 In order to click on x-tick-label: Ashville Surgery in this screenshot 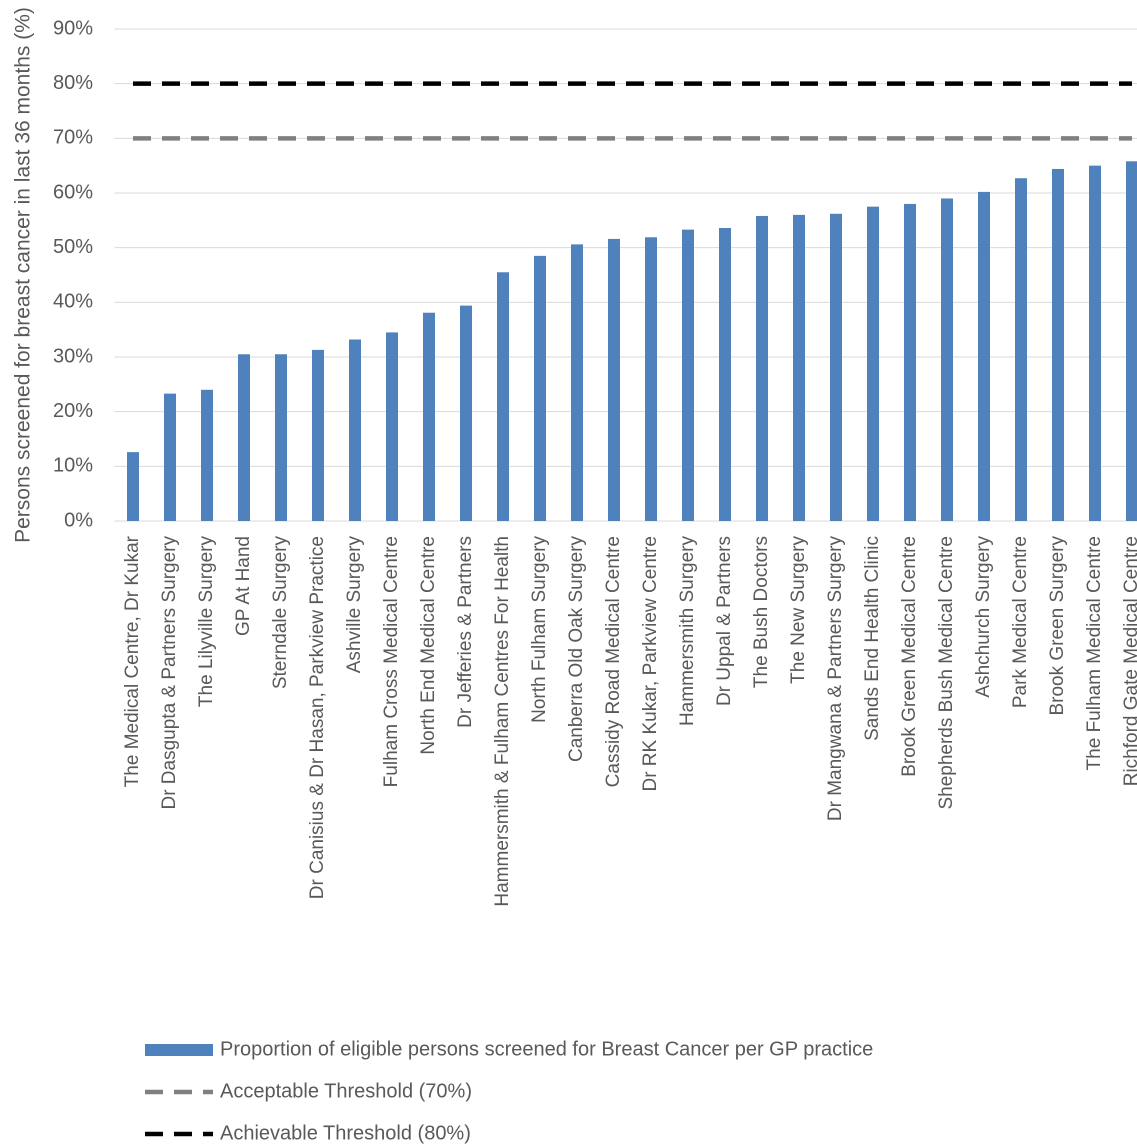, I will do `click(354, 605)`.